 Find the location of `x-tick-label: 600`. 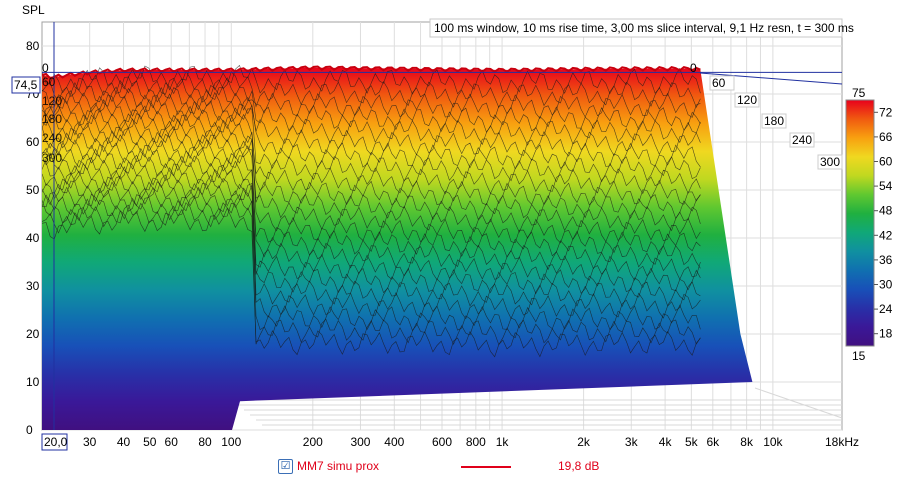

x-tick-label: 600 is located at coordinates (442, 442).